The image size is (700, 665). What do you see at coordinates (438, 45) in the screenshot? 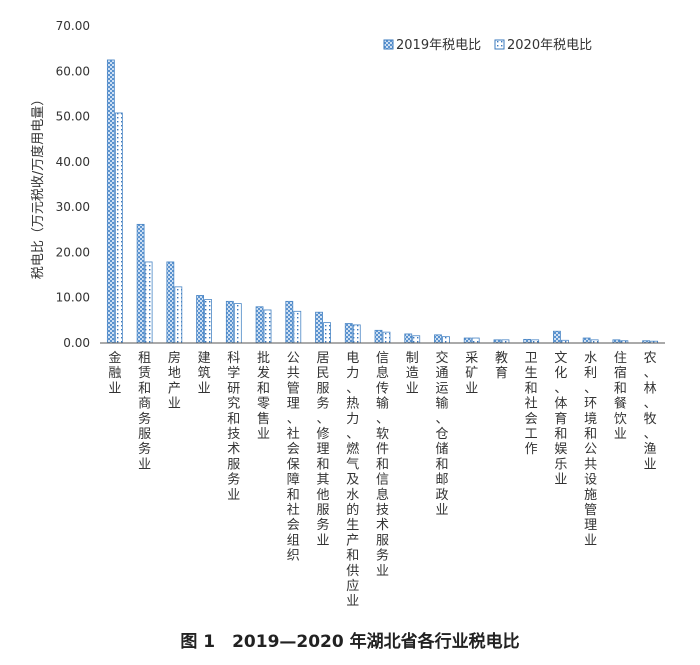
I see `legend-label-2019: 2019年税电比` at bounding box center [438, 45].